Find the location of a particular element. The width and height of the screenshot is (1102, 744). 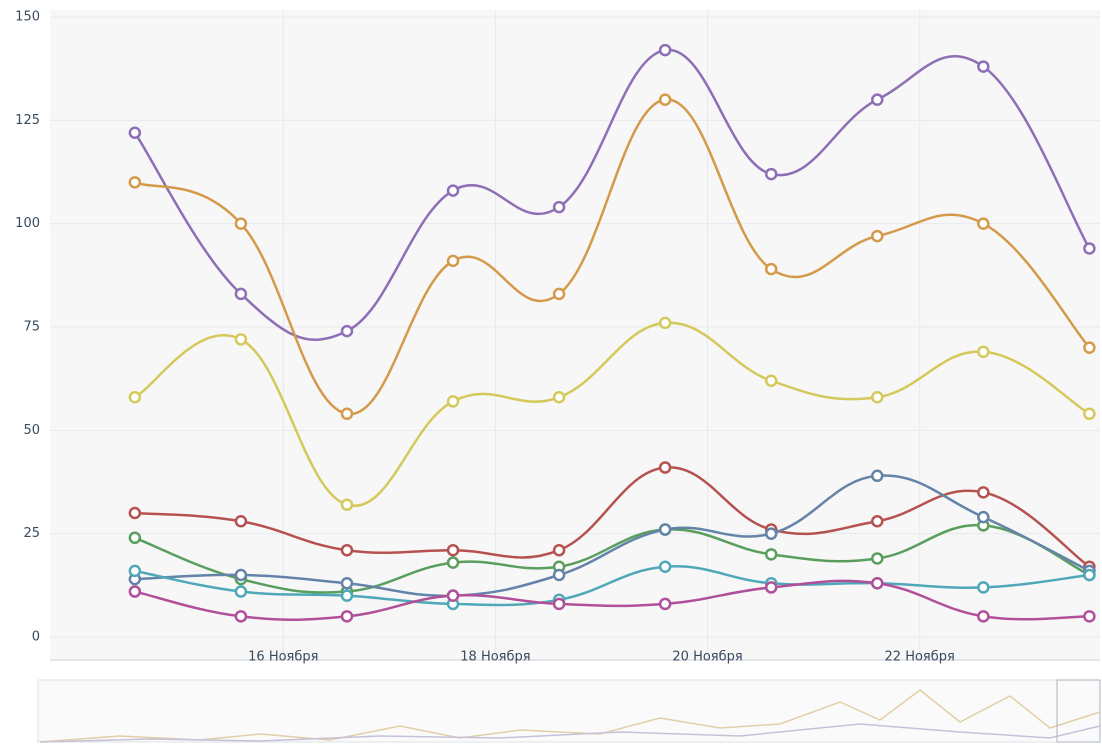

navigator-background is located at coordinates (569, 711).